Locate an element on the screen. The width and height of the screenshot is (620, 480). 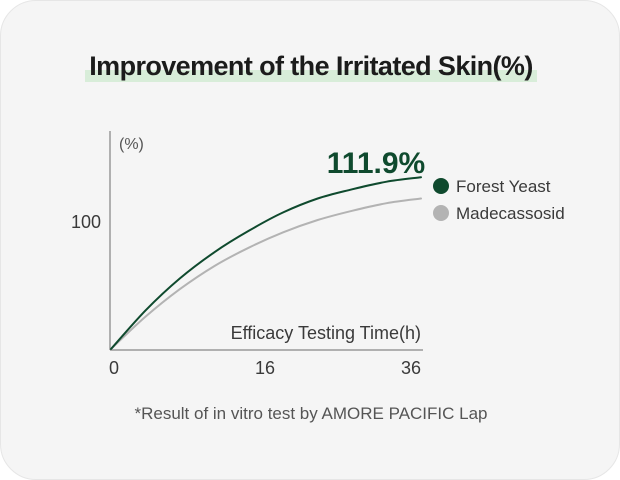
legend: Forest Yeast Madecassosid is located at coordinates (499, 200).